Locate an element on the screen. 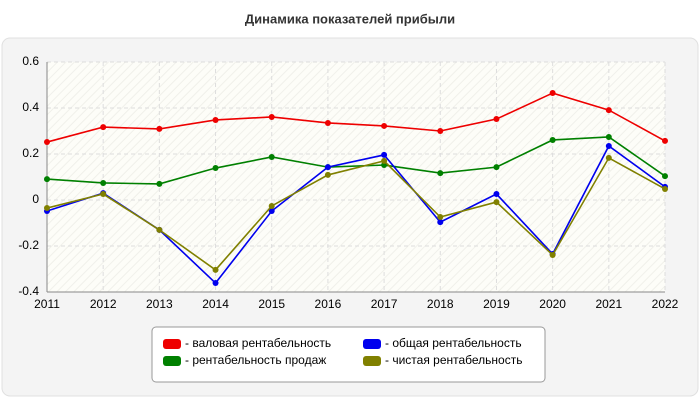  x-tick-label: 2017 is located at coordinates (384, 304).